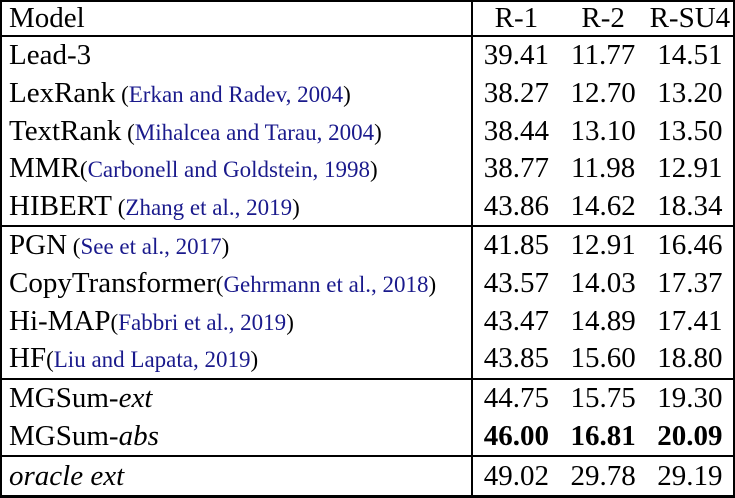 The width and height of the screenshot is (735, 498). I want to click on model-name-suffix: ext, so click(135, 398).